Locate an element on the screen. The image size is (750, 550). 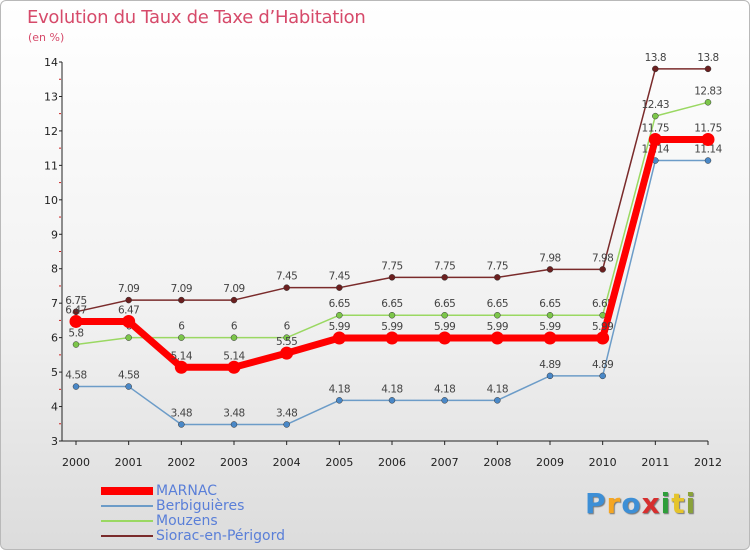
x-tick-label: 2012 is located at coordinates (708, 462).